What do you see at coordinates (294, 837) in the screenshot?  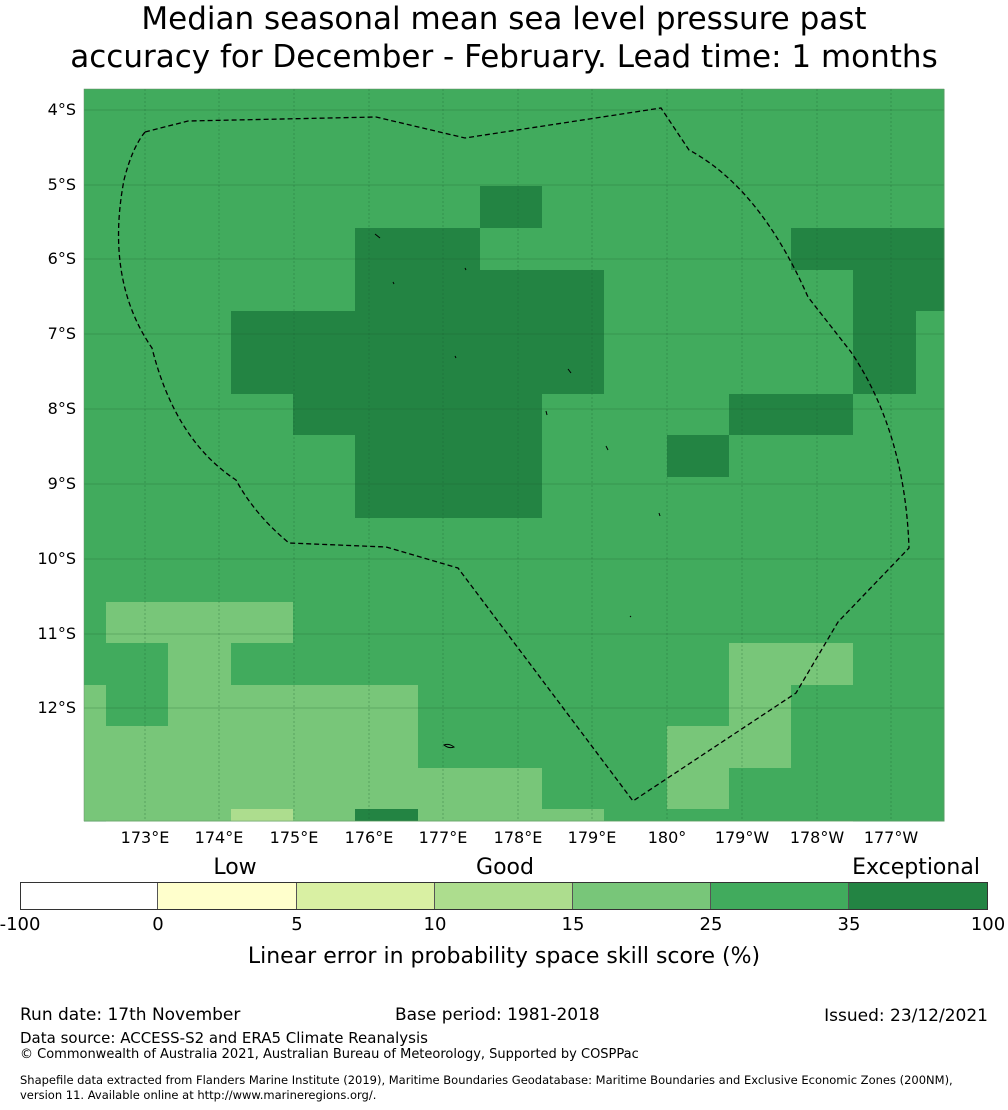 I see `lon-label: 175°E` at bounding box center [294, 837].